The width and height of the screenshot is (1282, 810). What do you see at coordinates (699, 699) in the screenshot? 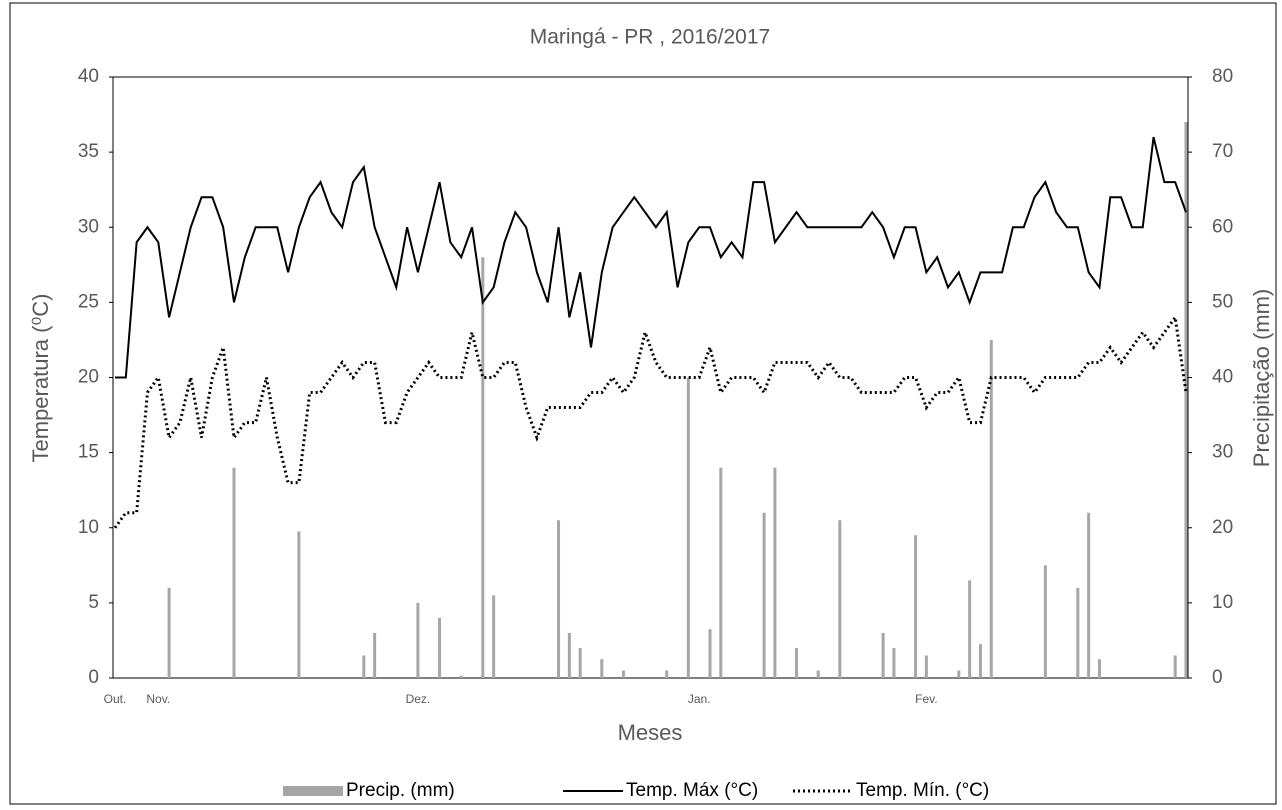
I see `x-tick-label: Jan.` at bounding box center [699, 699].